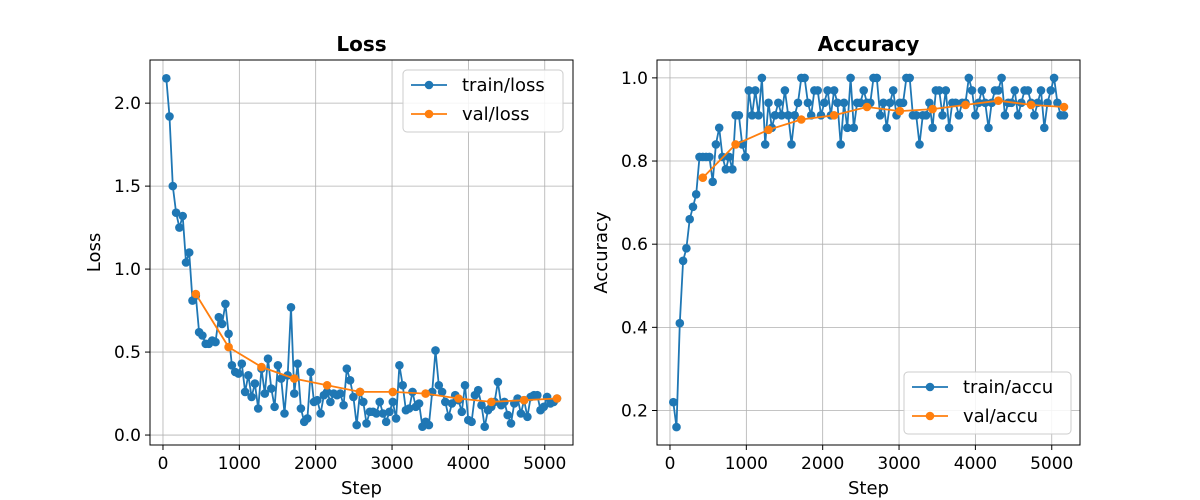 This screenshot has height=500, width=1200. Describe the element at coordinates (429, 85) in the screenshot. I see `loss-legend-marker-train` at that location.